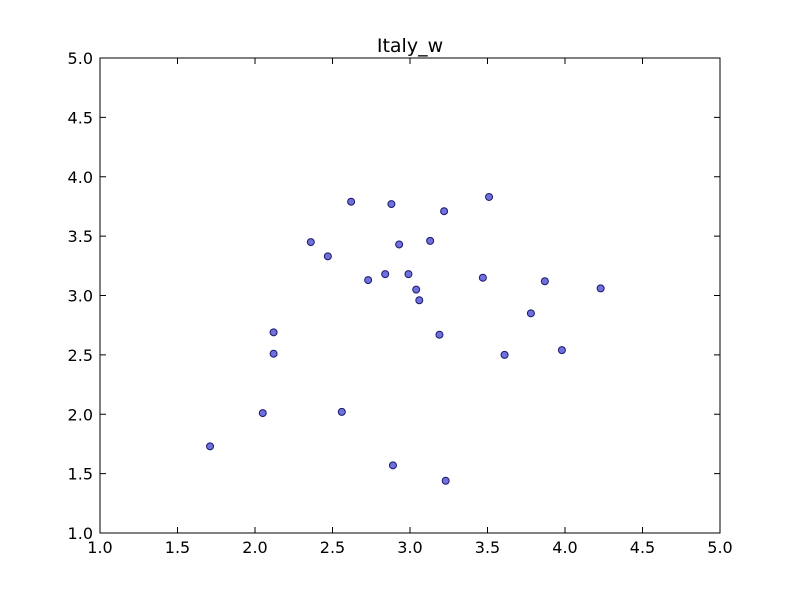  What do you see at coordinates (80, 117) in the screenshot?
I see `y-tick-label: 4.5` at bounding box center [80, 117].